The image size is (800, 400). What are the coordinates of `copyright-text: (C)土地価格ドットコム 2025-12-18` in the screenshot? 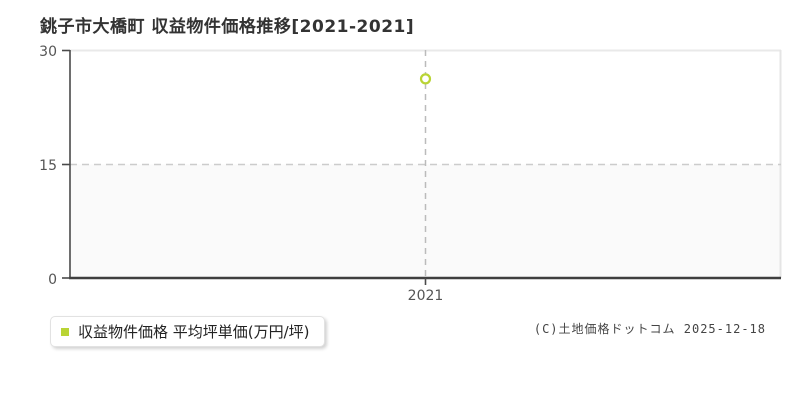 It's located at (649, 329).